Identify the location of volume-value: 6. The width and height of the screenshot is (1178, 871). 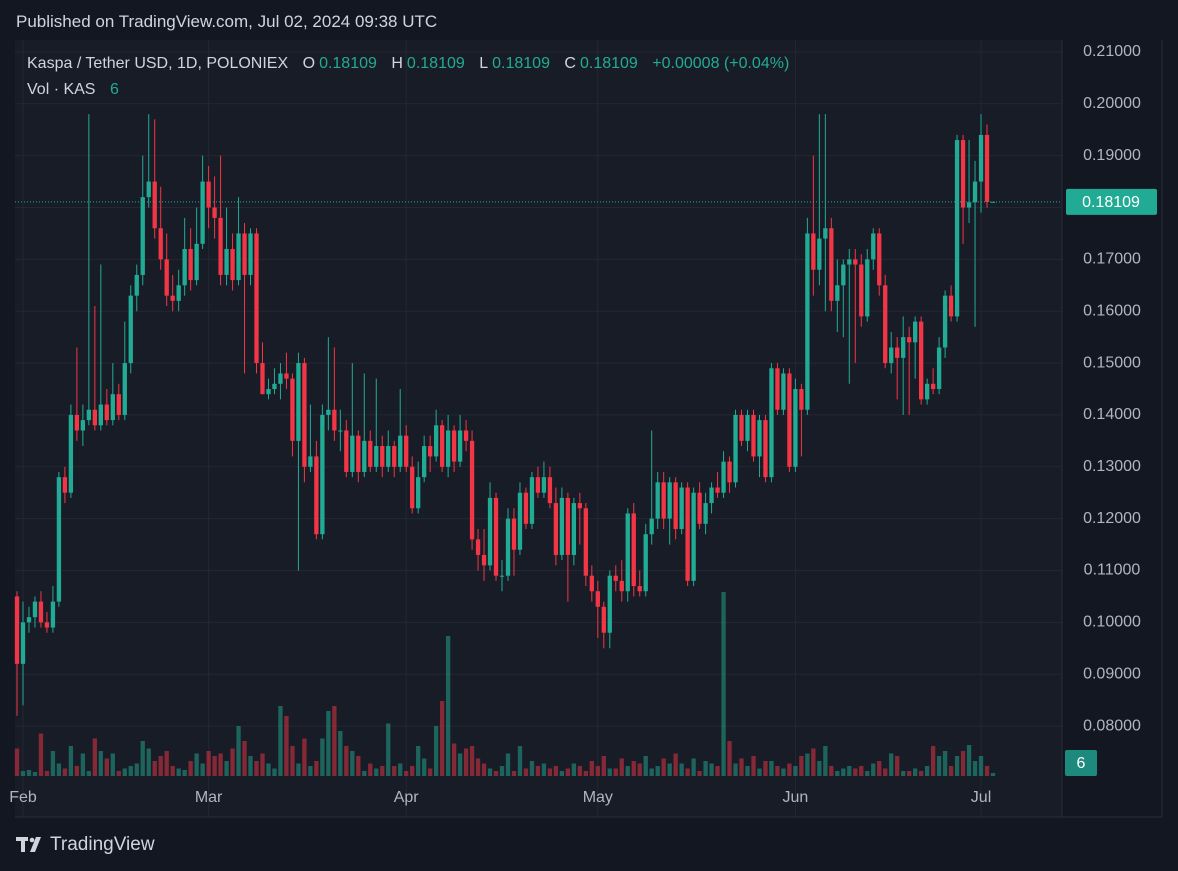
(114, 89).